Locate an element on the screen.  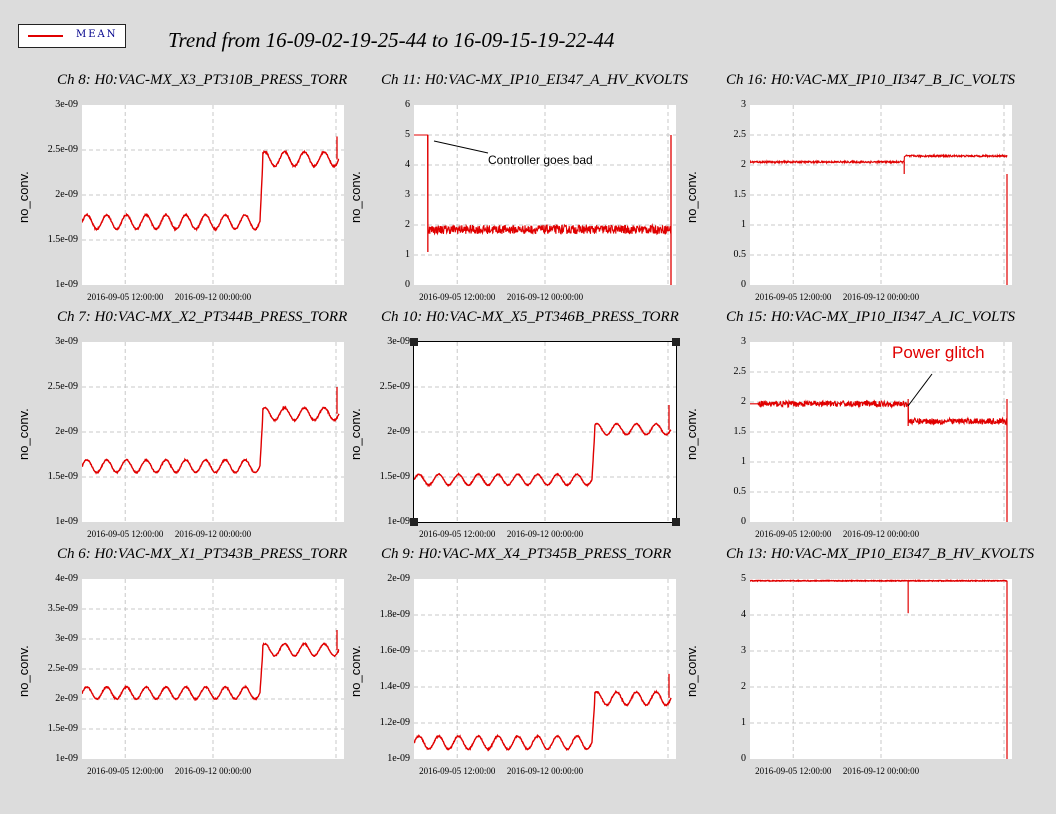
legend-label: MEAN is located at coordinates (97, 34).